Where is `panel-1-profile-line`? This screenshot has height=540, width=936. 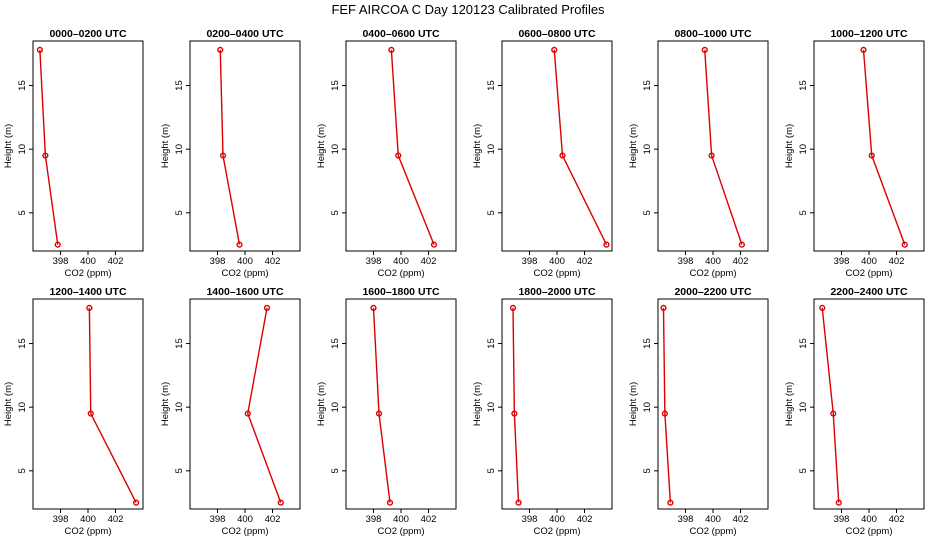 panel-1-profile-line is located at coordinates (49, 147).